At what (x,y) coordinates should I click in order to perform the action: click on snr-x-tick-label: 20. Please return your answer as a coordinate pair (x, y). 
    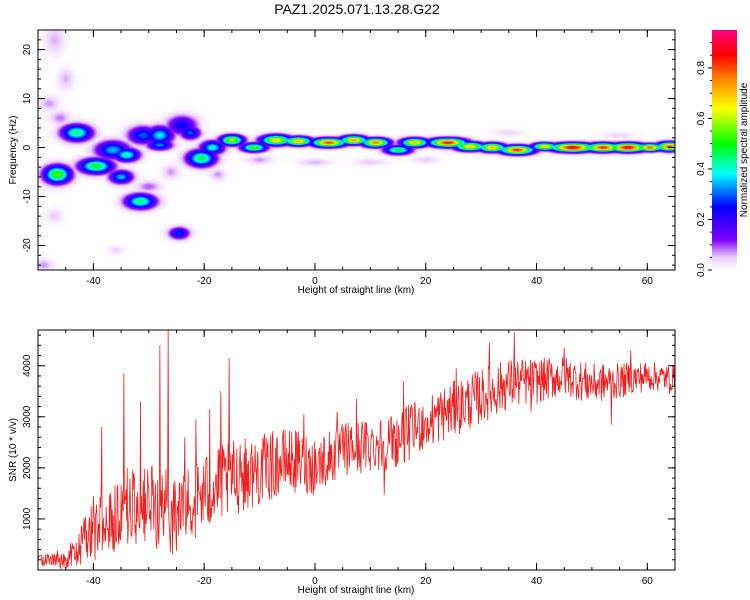
    Looking at the image, I should click on (426, 581).